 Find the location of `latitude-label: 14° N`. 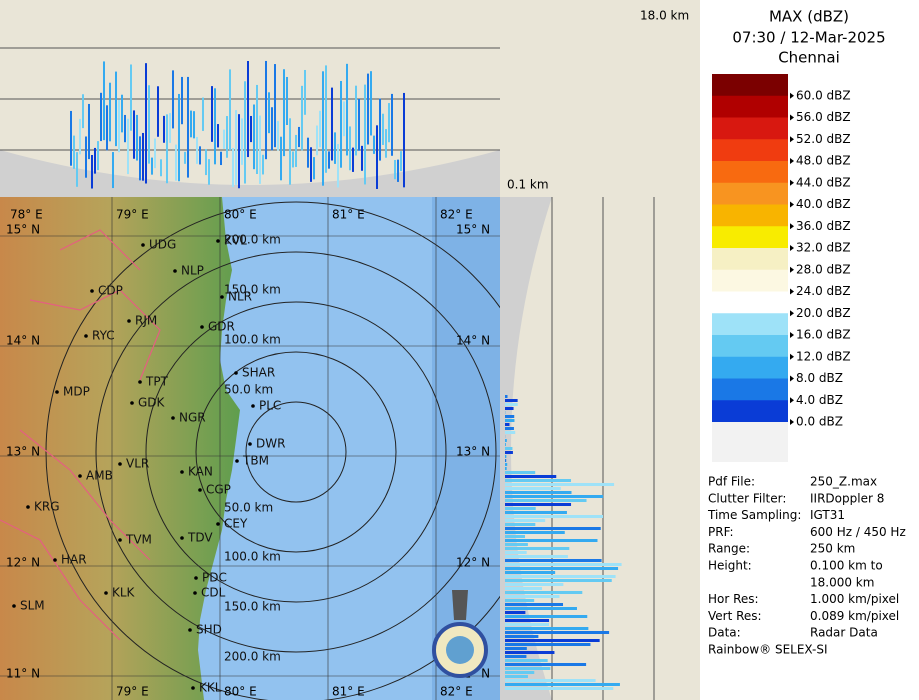

latitude-label: 14° N is located at coordinates (473, 341).